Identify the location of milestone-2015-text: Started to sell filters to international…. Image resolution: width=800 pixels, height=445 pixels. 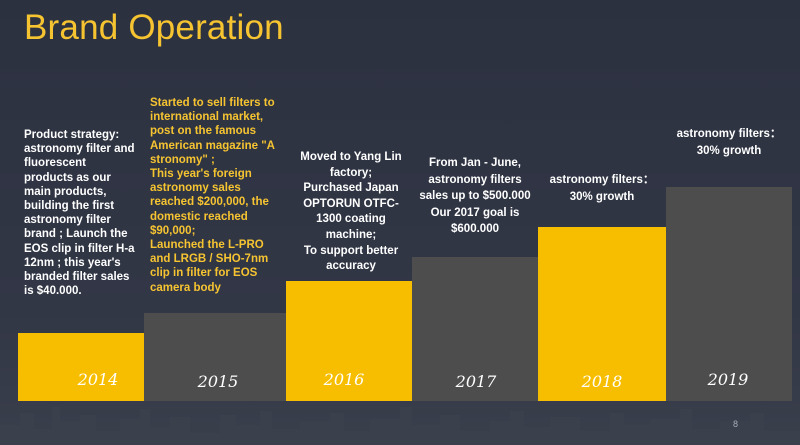
(218, 195).